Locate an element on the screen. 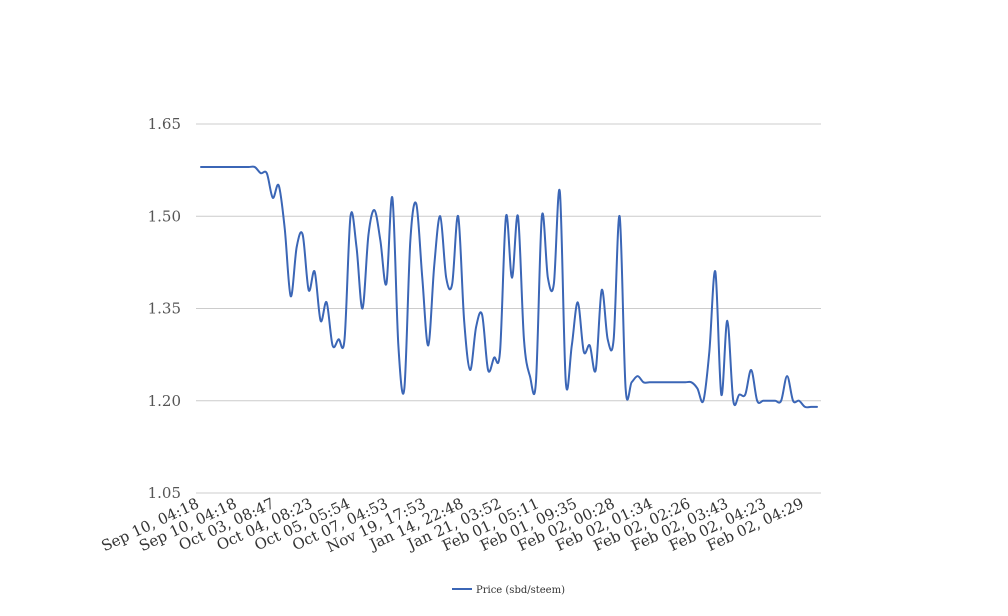 This screenshot has height=616, width=1008. y-tick-label: 1.50 is located at coordinates (164, 216).